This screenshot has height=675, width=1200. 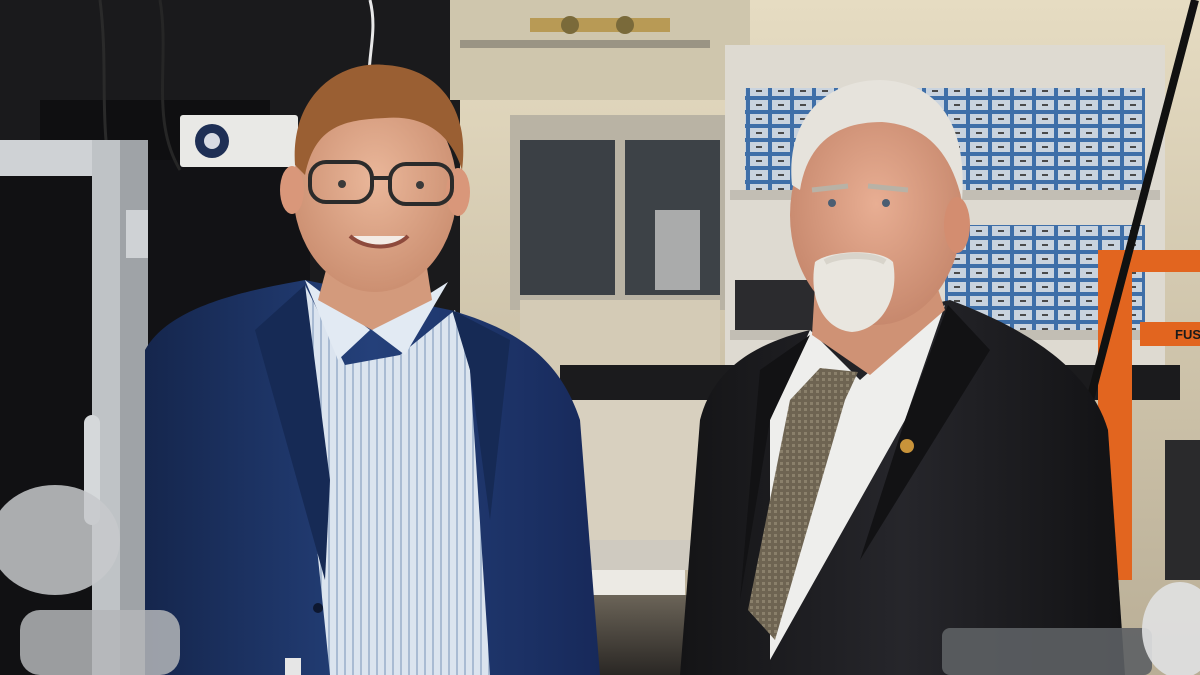 I want to click on smile, so click(x=379, y=241).